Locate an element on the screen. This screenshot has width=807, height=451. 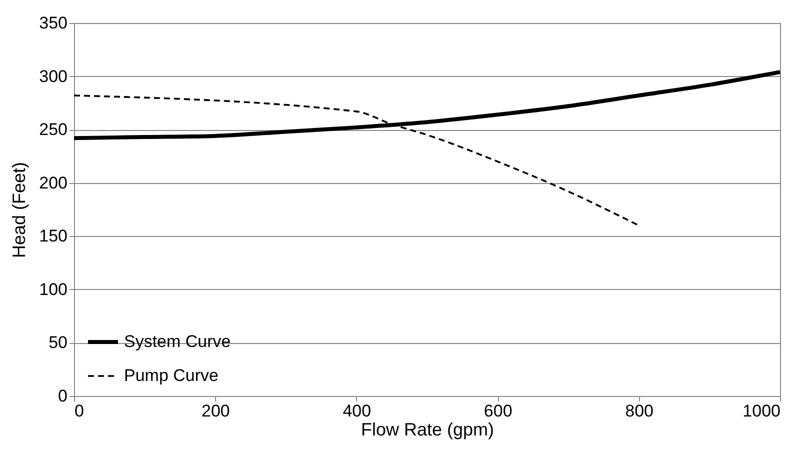
y-tick-label: 300 is located at coordinates (53, 76).